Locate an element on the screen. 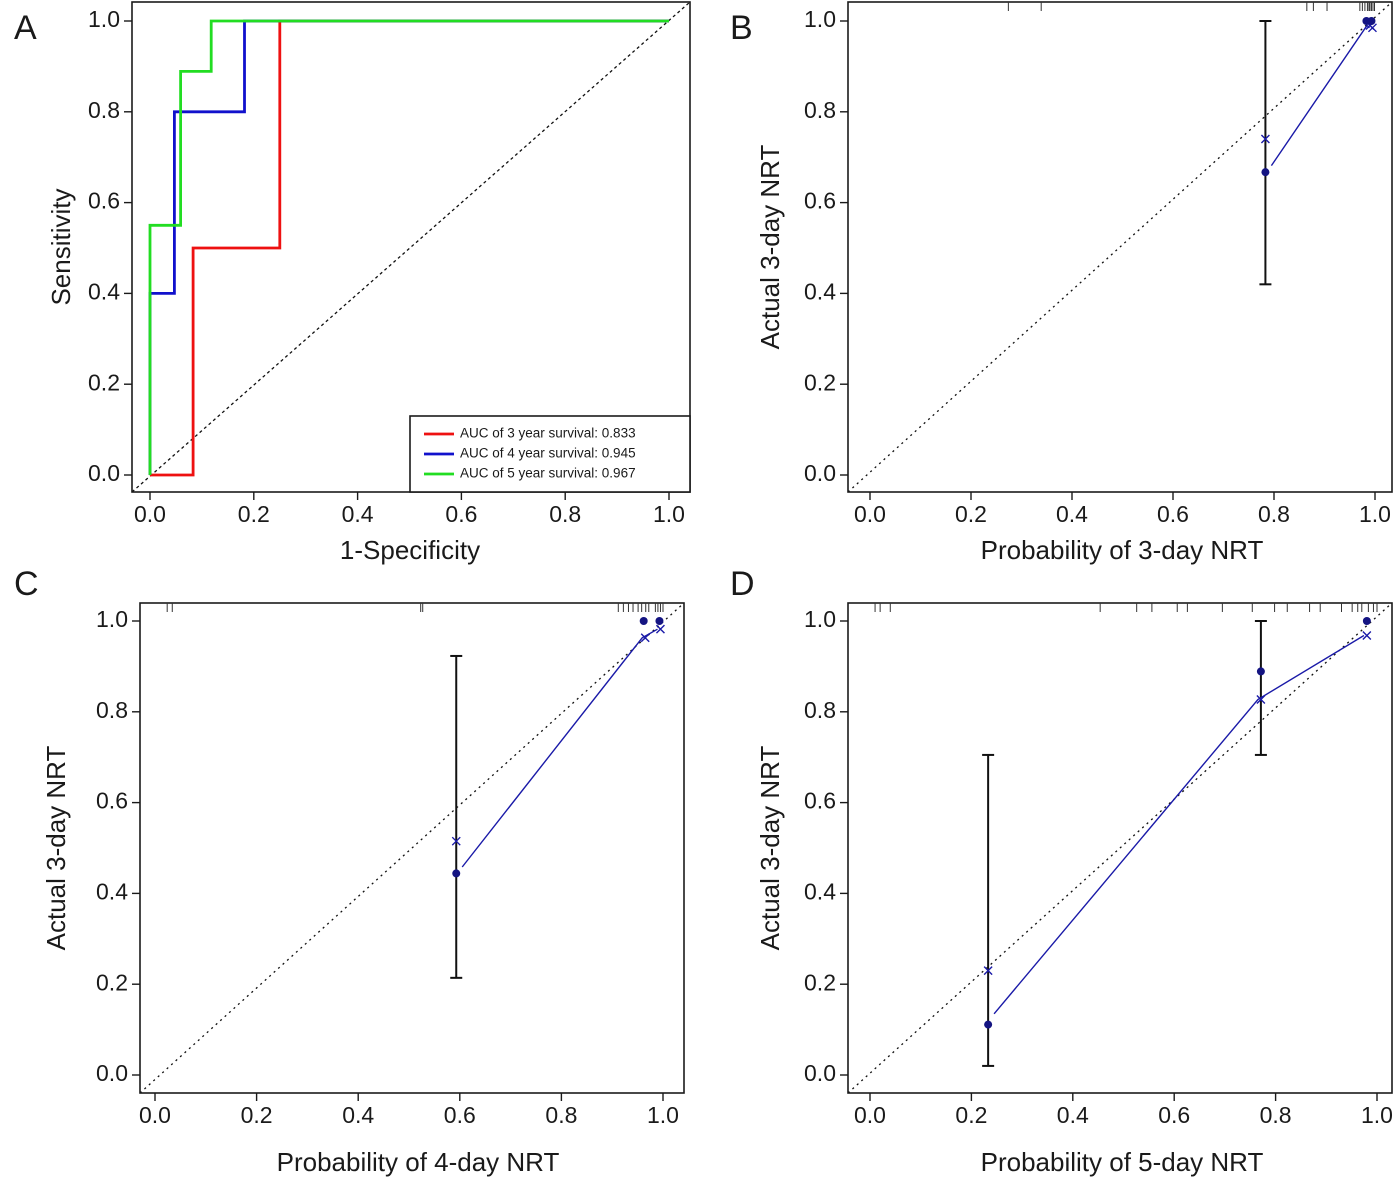 Image resolution: width=1400 pixels, height=1184 pixels. x-axis-label: Probability of 3-day NRT is located at coordinates (1122, 550).